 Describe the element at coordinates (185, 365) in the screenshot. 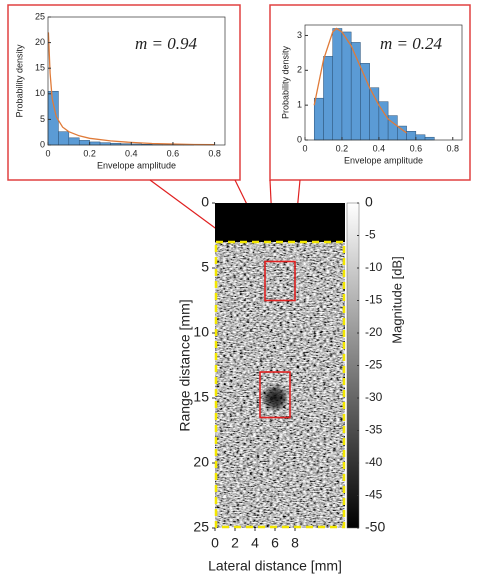

I see `y-axis-label: Range distance [mm]` at that location.